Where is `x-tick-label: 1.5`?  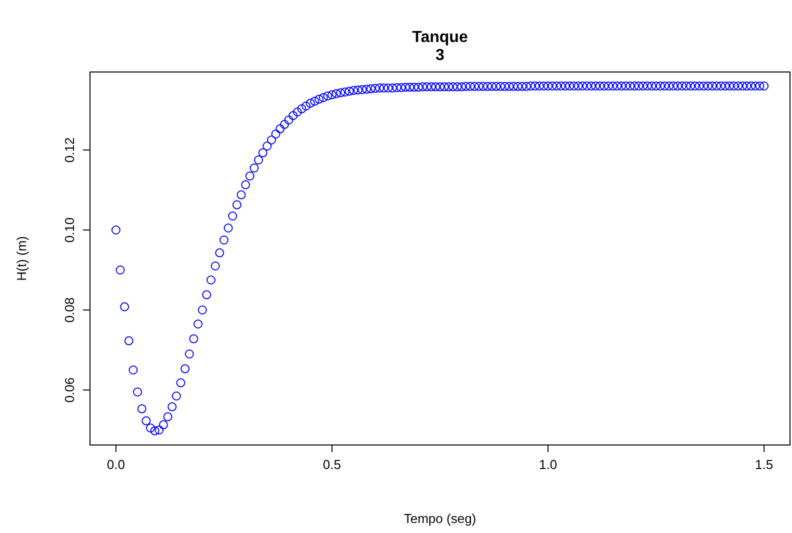 x-tick-label: 1.5 is located at coordinates (764, 464).